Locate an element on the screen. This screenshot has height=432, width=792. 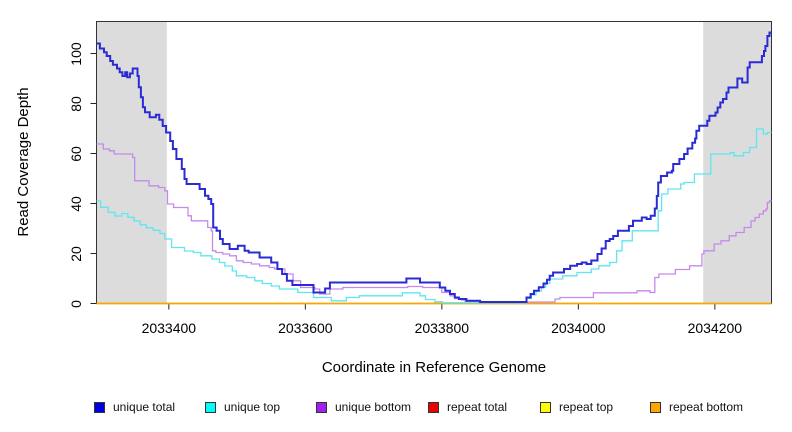
x-tick-label: 2034200 is located at coordinates (715, 328).